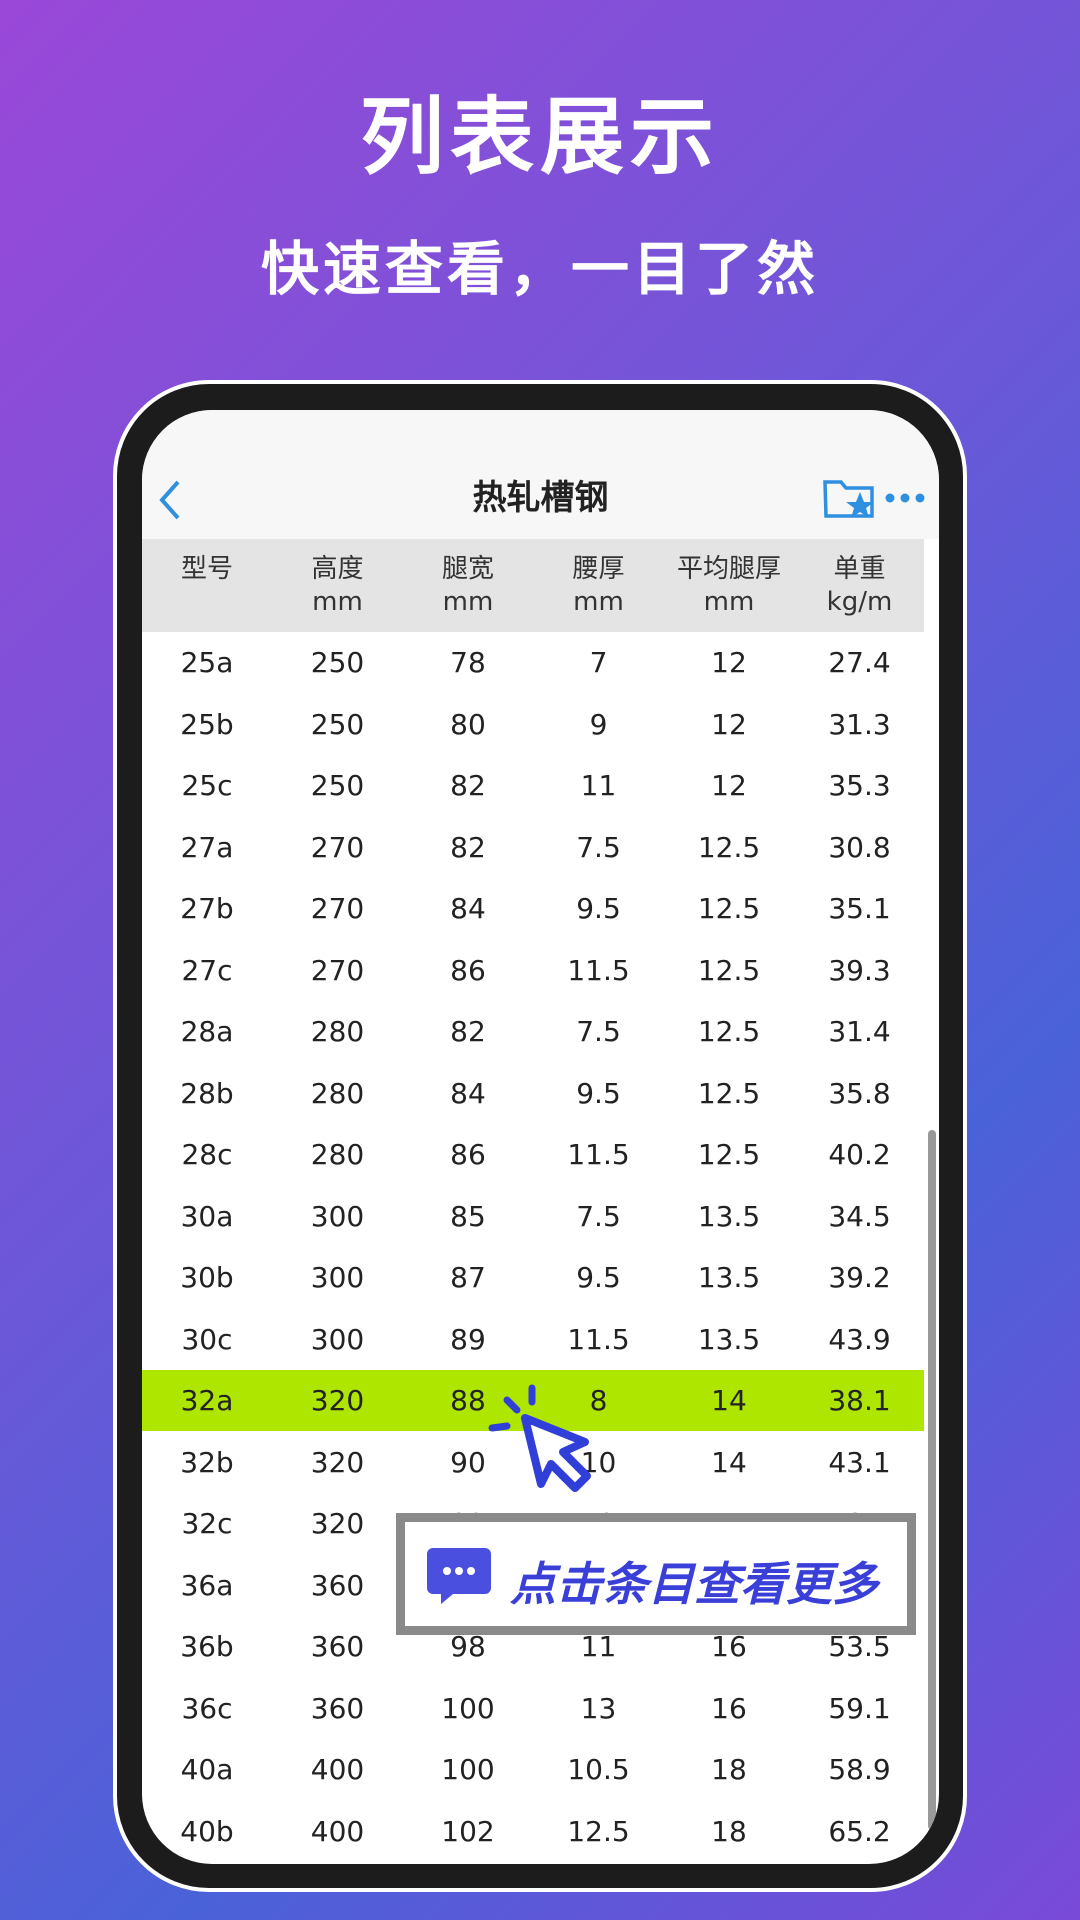 The image size is (1080, 1920). I want to click on table-cell: 14, so click(729, 1462).